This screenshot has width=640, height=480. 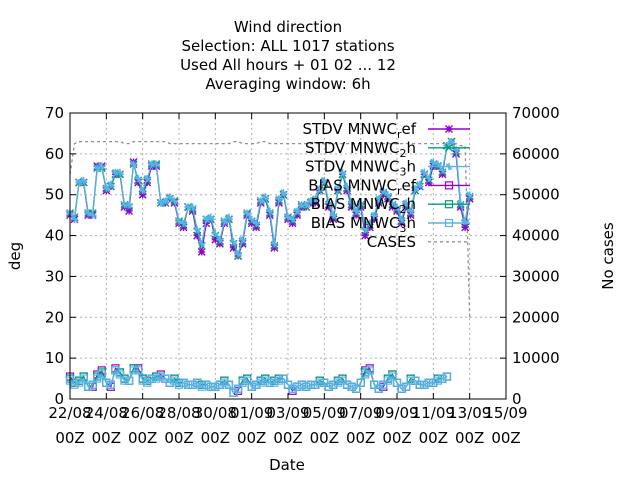 What do you see at coordinates (359, 130) in the screenshot?
I see `legend-label: STDV MNWCref` at bounding box center [359, 130].